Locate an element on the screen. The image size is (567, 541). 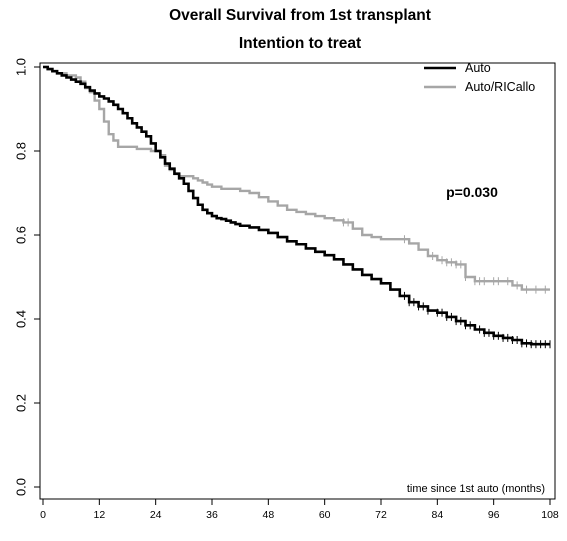
y-tick-label: 0.0 is located at coordinates (20, 487).